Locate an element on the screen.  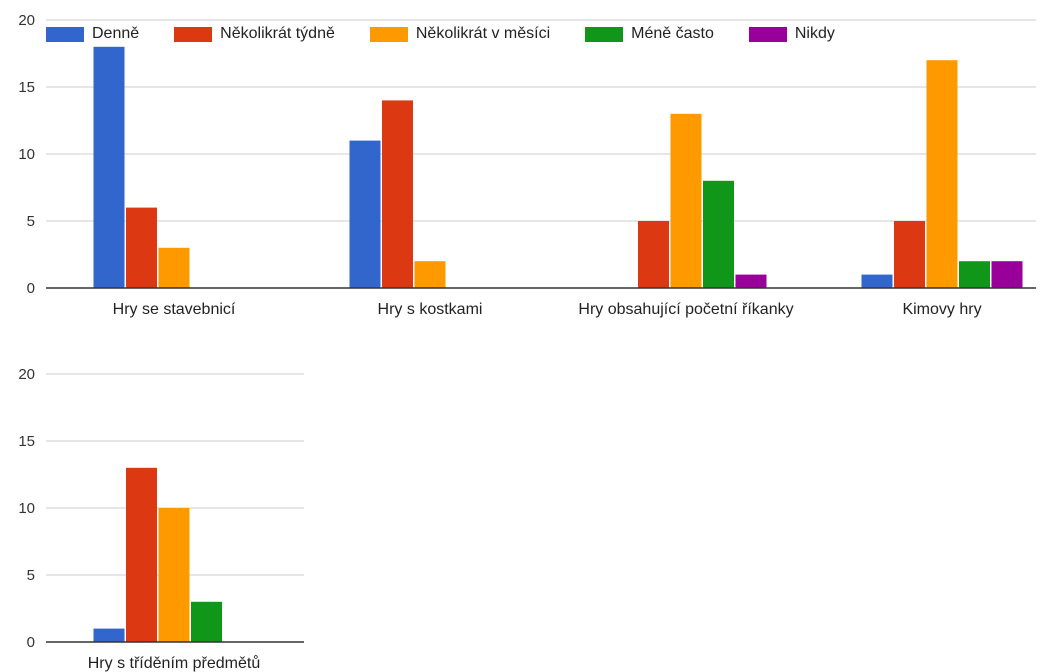
bar-kimovy-hry-nekolikrat-v-mesici is located at coordinates (942, 174).